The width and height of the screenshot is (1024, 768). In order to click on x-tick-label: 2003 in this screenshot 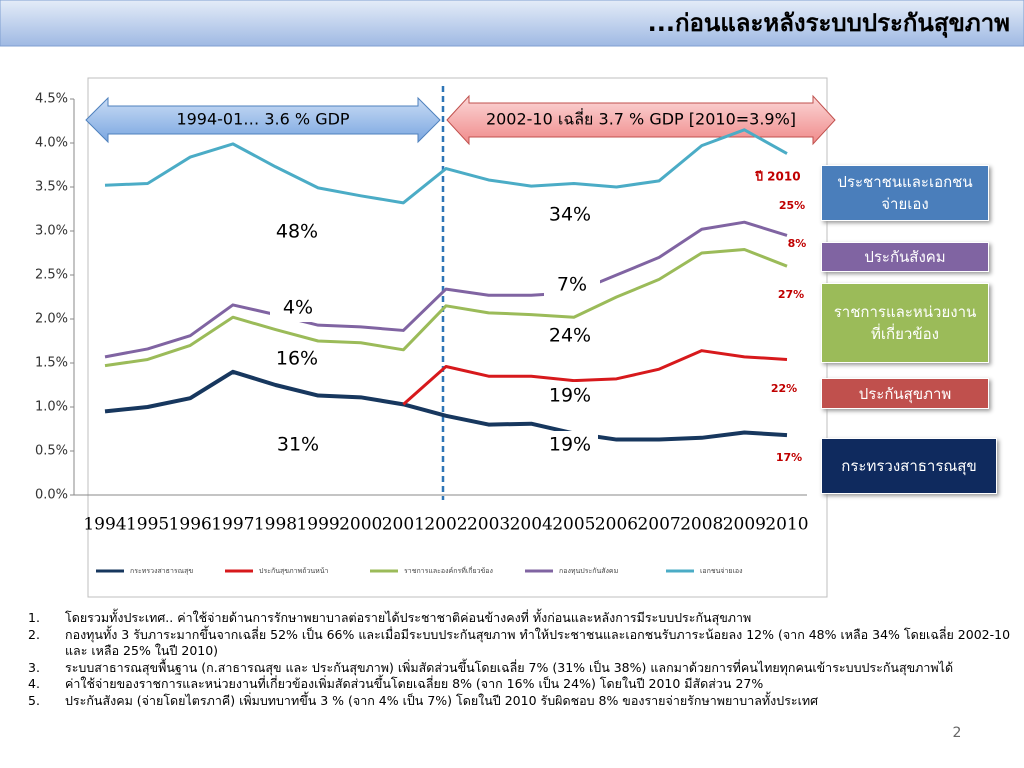, I will do `click(488, 525)`.